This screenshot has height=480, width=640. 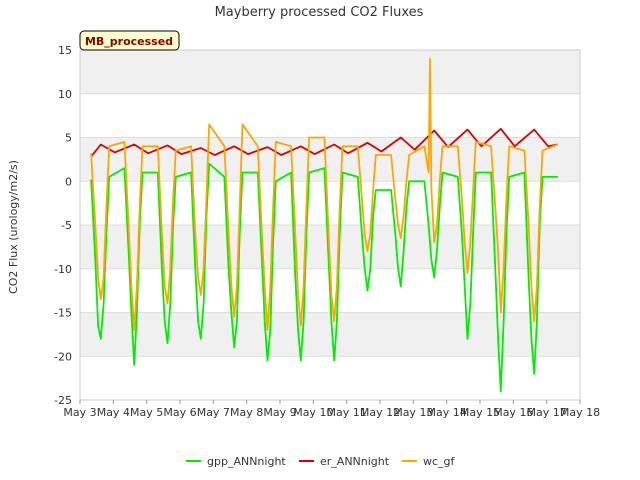 I want to click on chart-title: Mayberry processed CO2 Fluxes, so click(x=319, y=12).